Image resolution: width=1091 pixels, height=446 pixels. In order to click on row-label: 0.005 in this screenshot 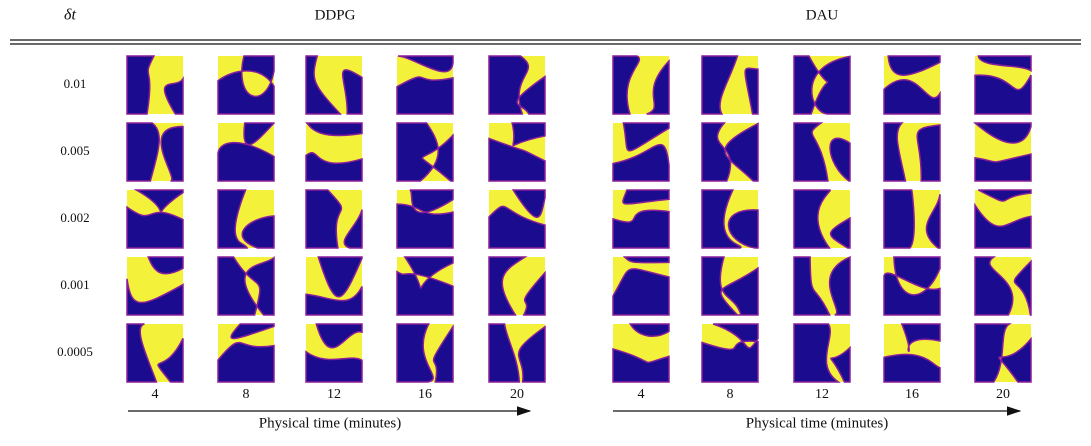, I will do `click(74, 150)`.